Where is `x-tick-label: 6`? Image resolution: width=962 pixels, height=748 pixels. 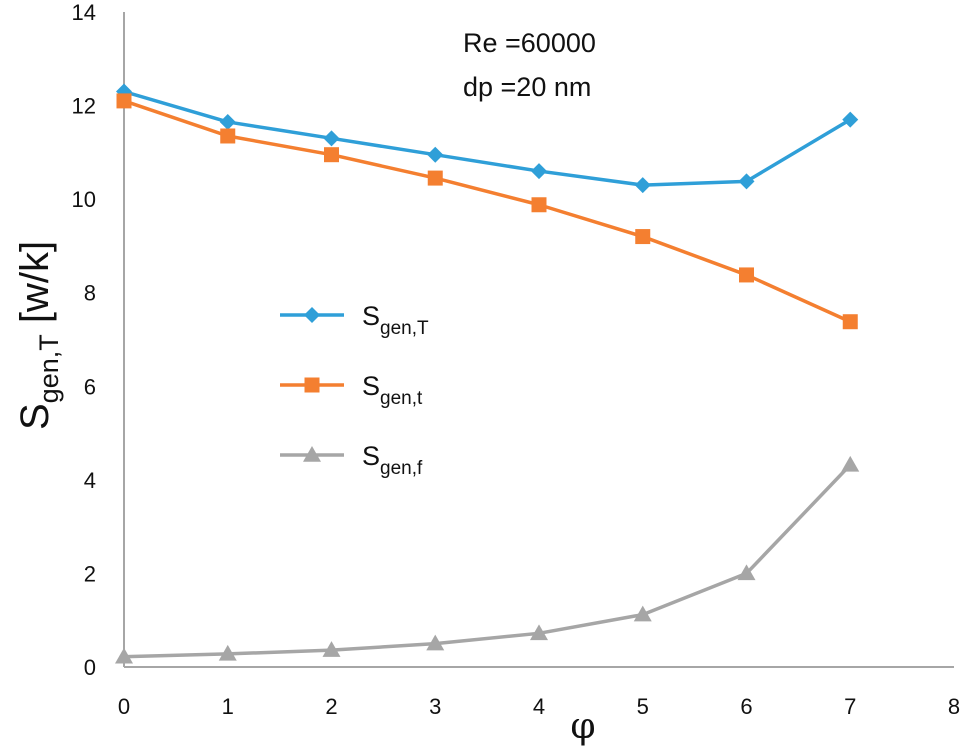 x-tick-label: 6 is located at coordinates (746, 706).